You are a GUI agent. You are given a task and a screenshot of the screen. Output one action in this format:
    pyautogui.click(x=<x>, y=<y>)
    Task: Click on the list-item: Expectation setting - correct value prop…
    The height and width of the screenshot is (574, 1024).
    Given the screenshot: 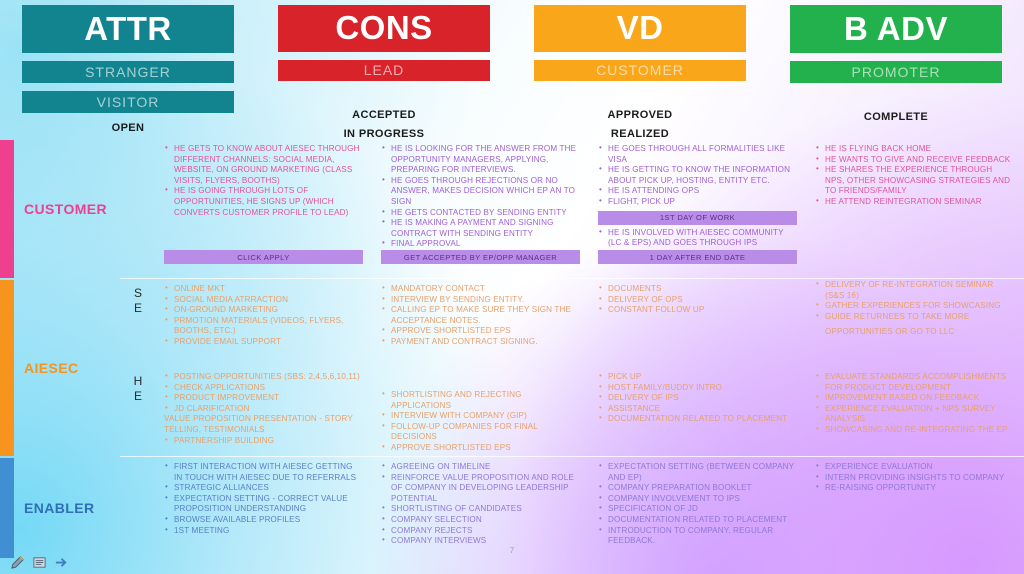 What is the action you would take?
    pyautogui.click(x=263, y=504)
    